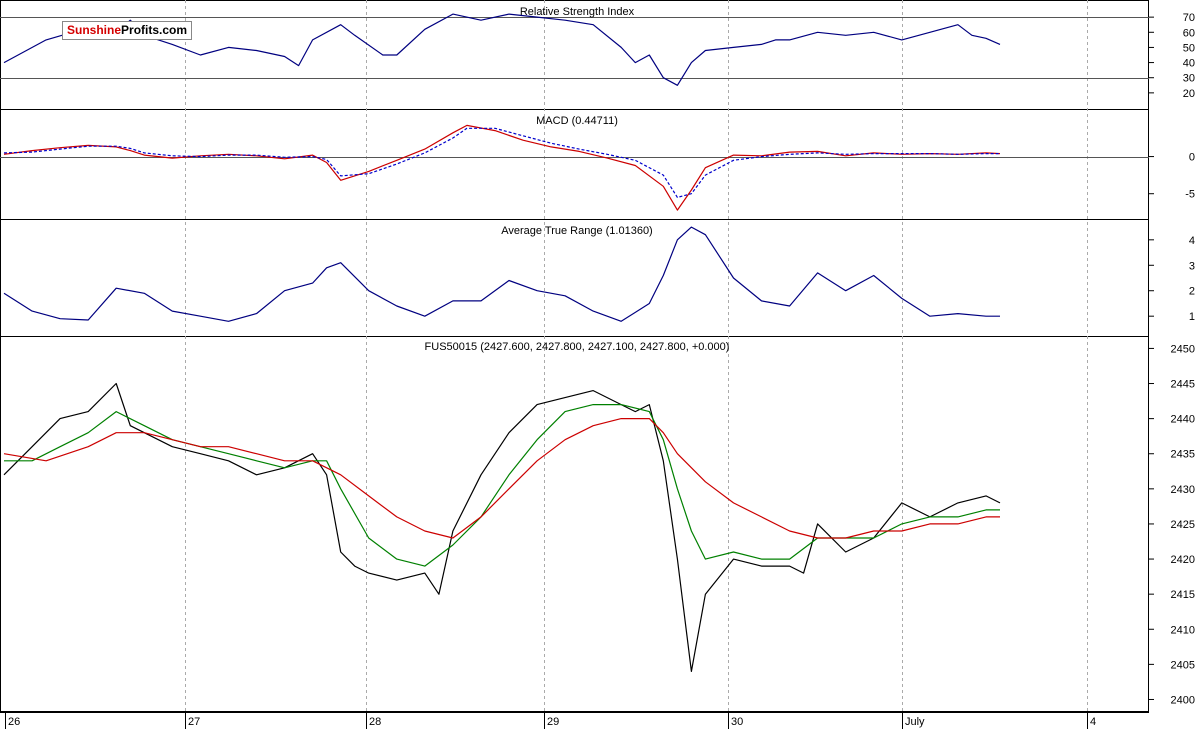 The height and width of the screenshot is (729, 1200). What do you see at coordinates (1183, 349) in the screenshot?
I see `price-y-tick-label: 2450` at bounding box center [1183, 349].